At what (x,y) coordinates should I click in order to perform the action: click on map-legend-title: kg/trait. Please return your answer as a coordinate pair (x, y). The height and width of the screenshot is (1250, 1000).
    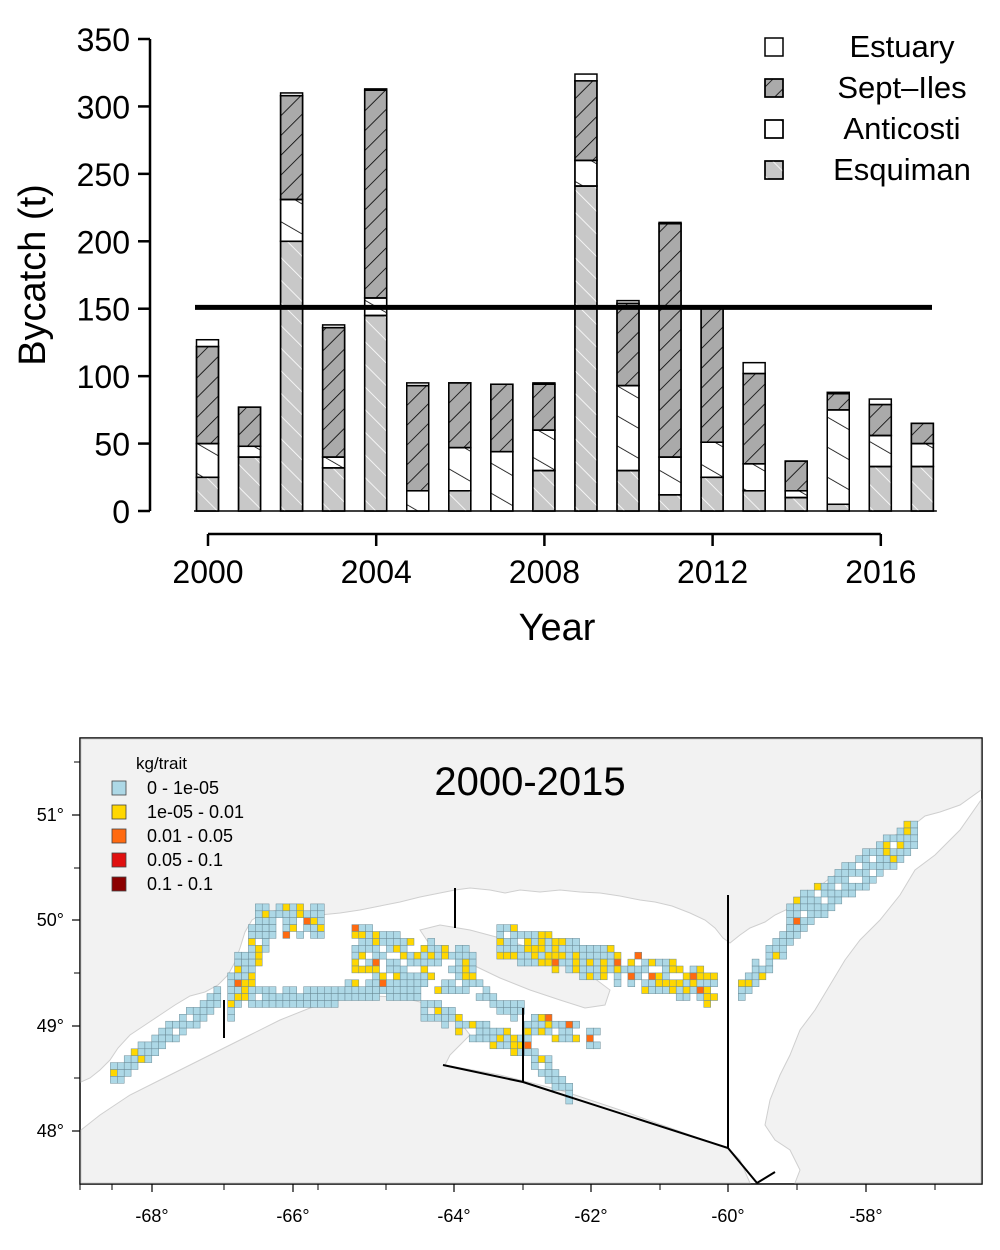
    Looking at the image, I should click on (161, 763).